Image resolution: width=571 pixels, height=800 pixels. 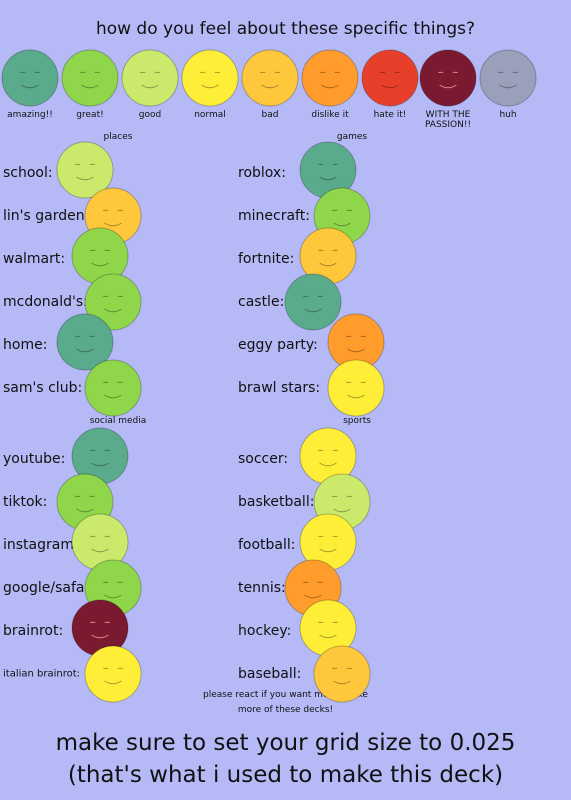 What do you see at coordinates (285, 743) in the screenshot?
I see `footer-line: make sure to set your grid size to 0.025` at bounding box center [285, 743].